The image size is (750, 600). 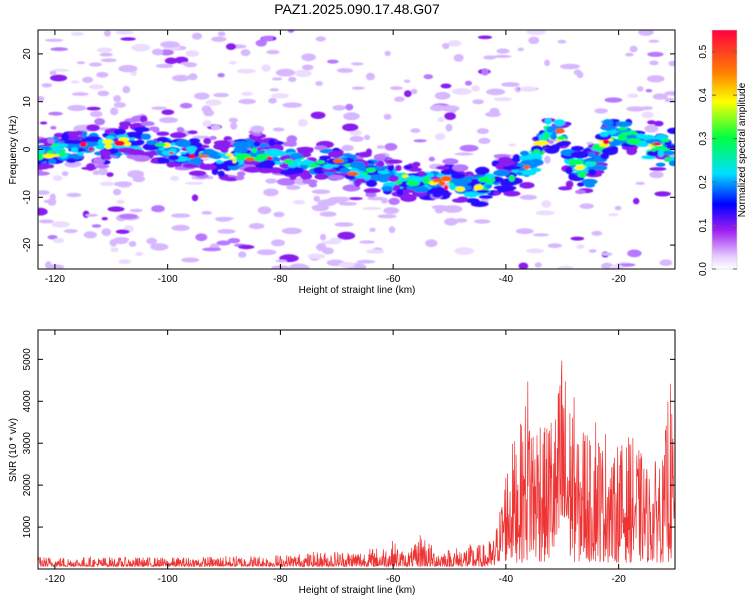 I want to click on y-tick-label: 20, so click(x=27, y=54).